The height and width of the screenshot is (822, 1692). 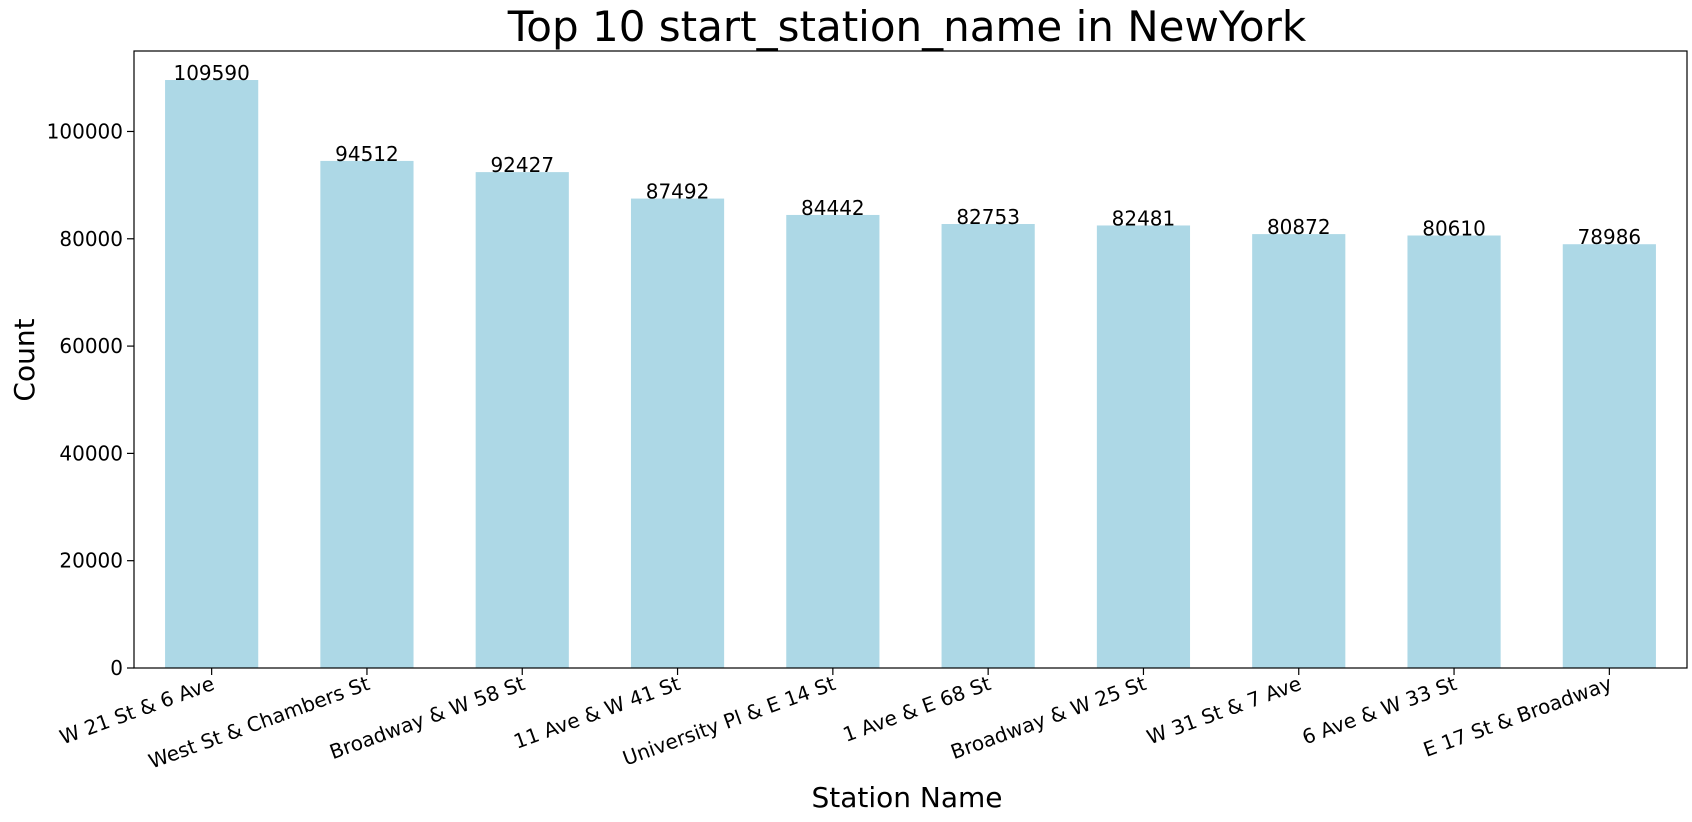 What do you see at coordinates (91, 239) in the screenshot?
I see `y-tick-label-5: 80000` at bounding box center [91, 239].